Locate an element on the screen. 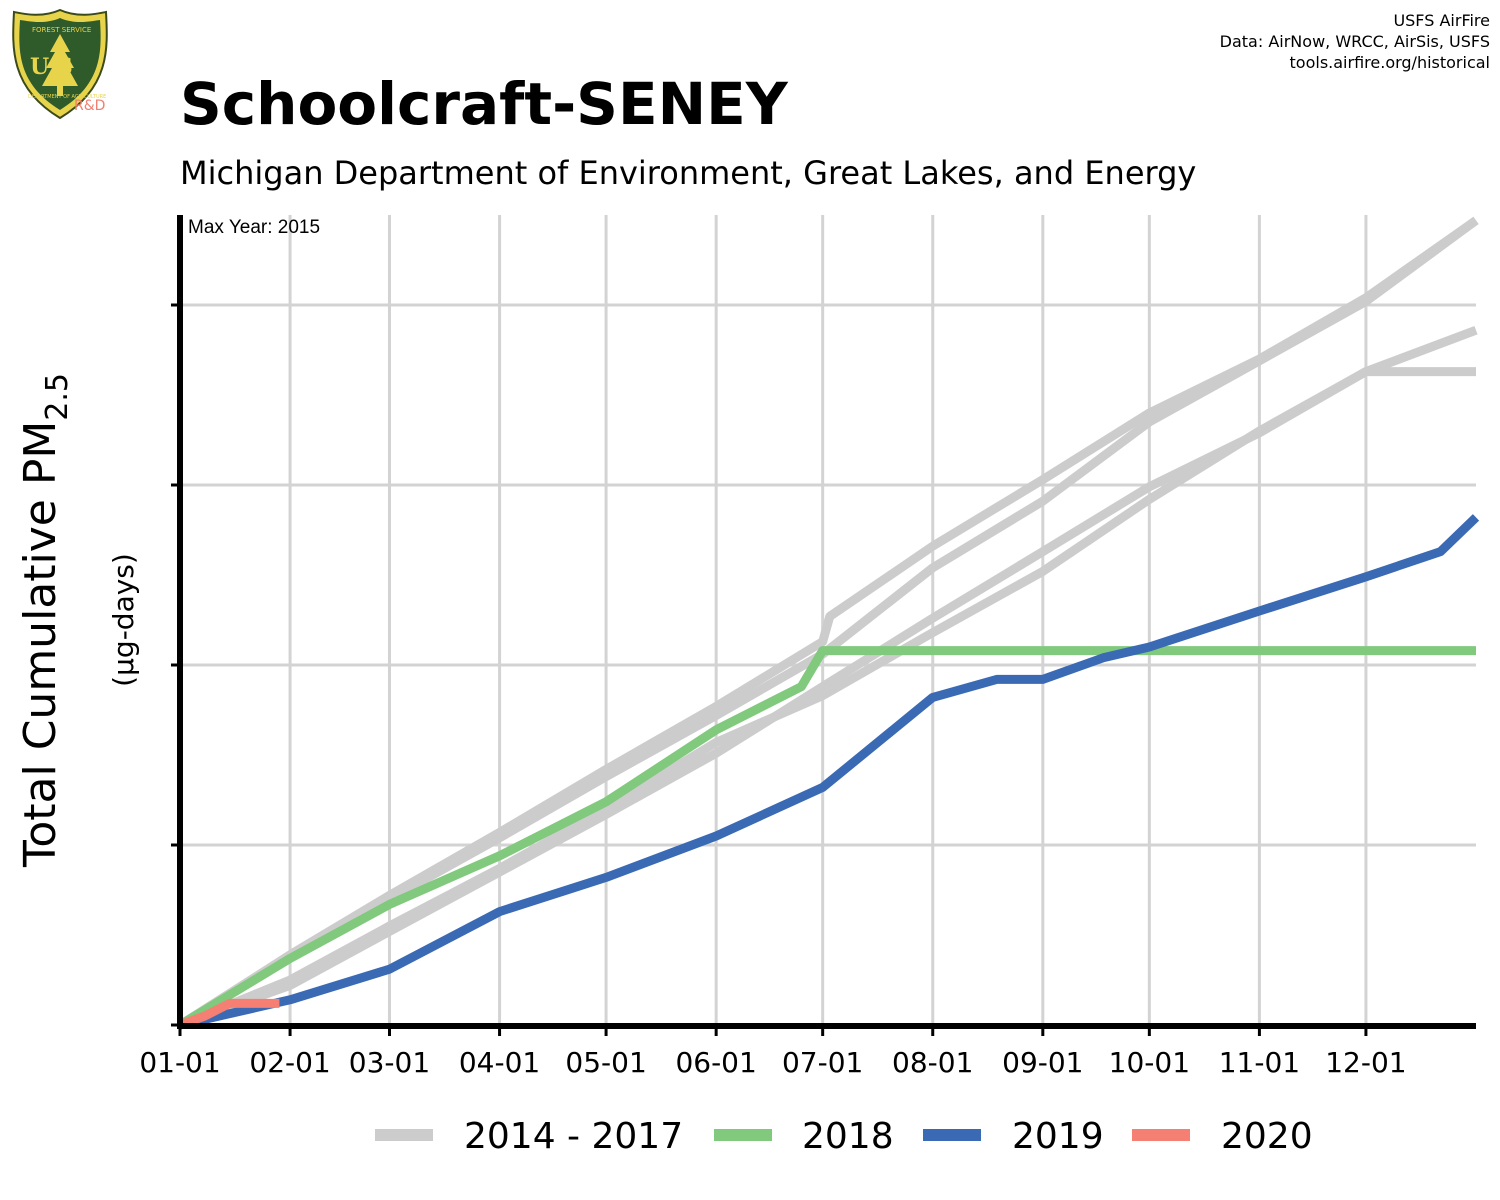 Image resolution: width=1500 pixels, height=1200 pixels. legend-label: 2018 is located at coordinates (848, 1136).